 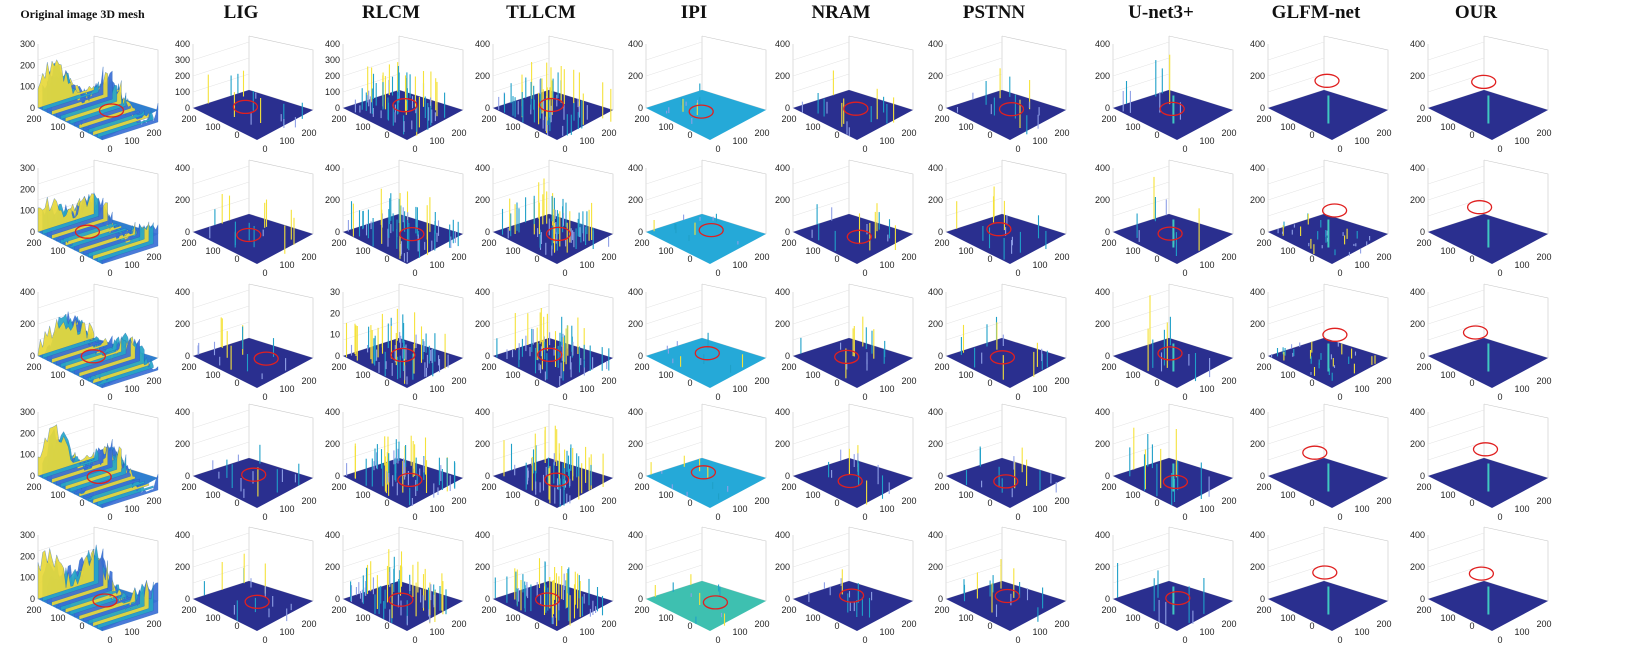 What do you see at coordinates (541, 589) in the screenshot?
I see `mesh-plot-tllcm-row5: 0 200 400 200 100 0 0 100 200` at bounding box center [541, 589].